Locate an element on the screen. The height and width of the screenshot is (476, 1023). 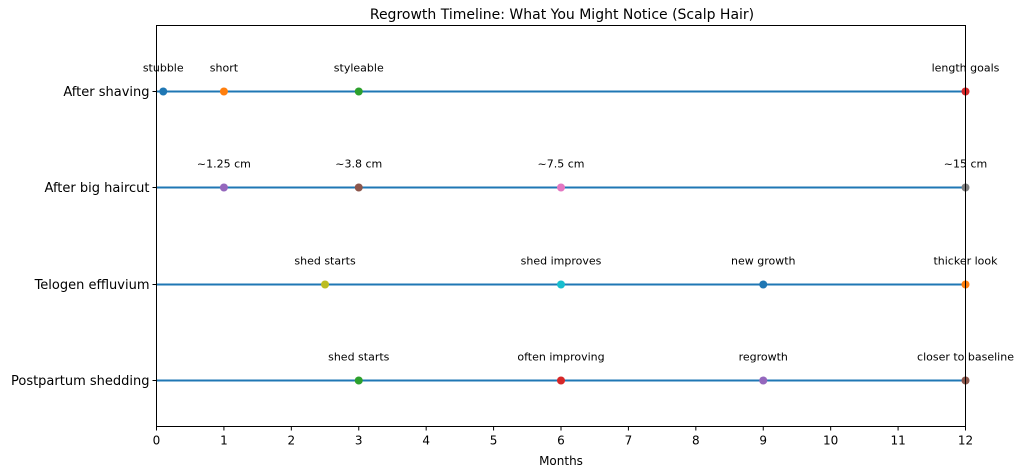
x-axis: 0 1 2 3 4 5 6 7 8 9 10 11 12 is located at coordinates (563, 437).